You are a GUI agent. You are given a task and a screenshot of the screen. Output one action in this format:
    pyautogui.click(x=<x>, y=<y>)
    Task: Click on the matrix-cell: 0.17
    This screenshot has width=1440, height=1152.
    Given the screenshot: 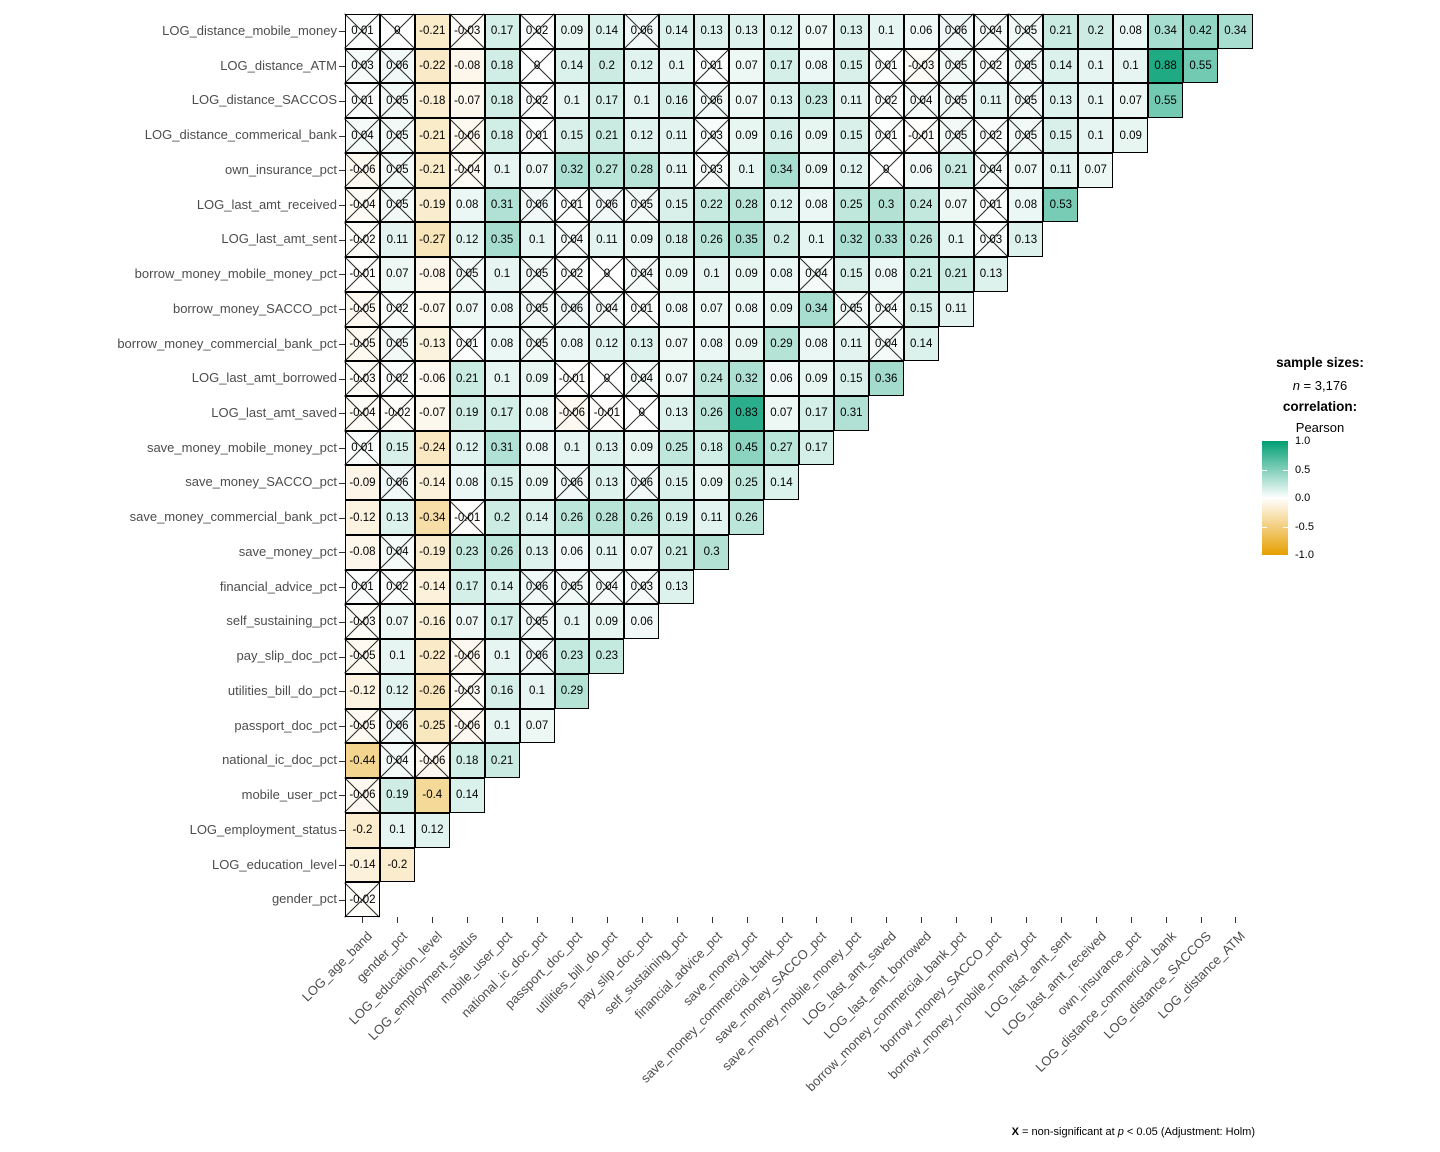 What is the action you would take?
    pyautogui.click(x=467, y=587)
    